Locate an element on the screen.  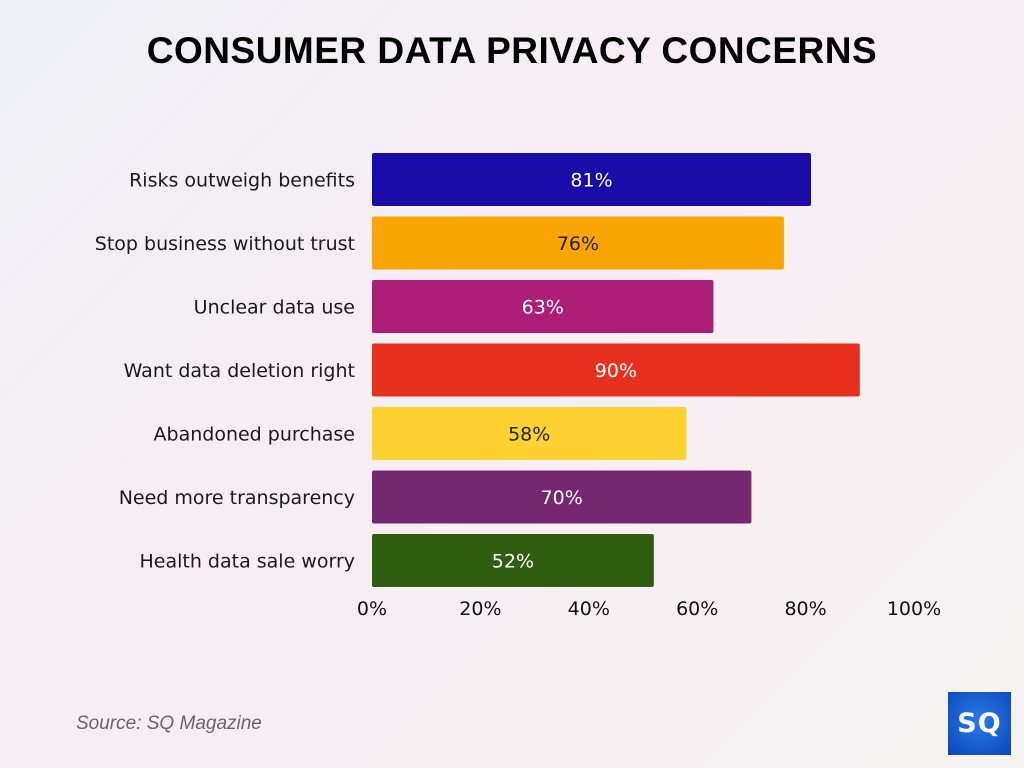
x-tick-label: 0% is located at coordinates (372, 609).